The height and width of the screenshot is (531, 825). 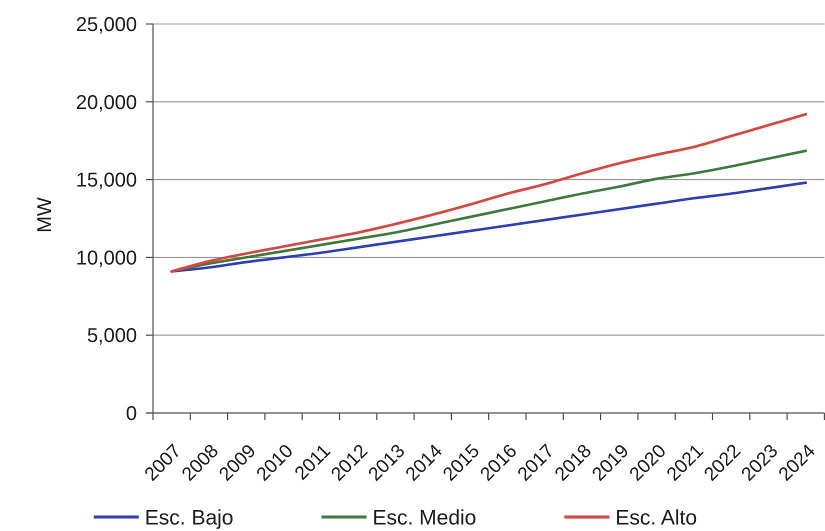 What do you see at coordinates (106, 25) in the screenshot?
I see `y-tick-label: 25,000` at bounding box center [106, 25].